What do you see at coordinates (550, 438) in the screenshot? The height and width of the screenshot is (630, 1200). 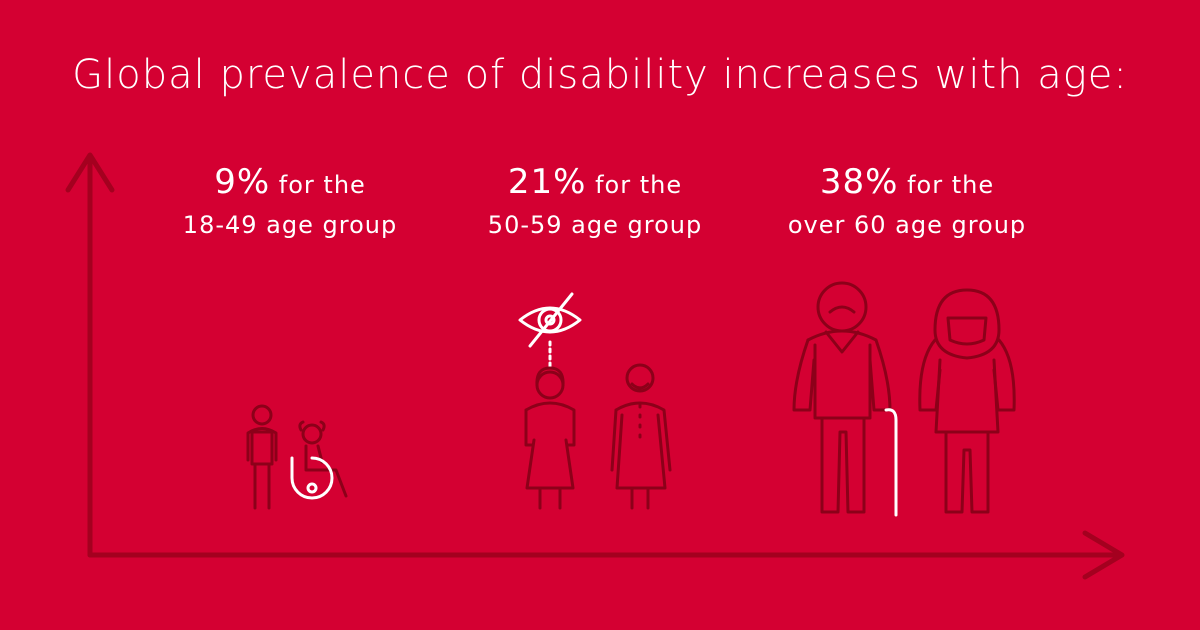 I see `older-woman-icon` at bounding box center [550, 438].